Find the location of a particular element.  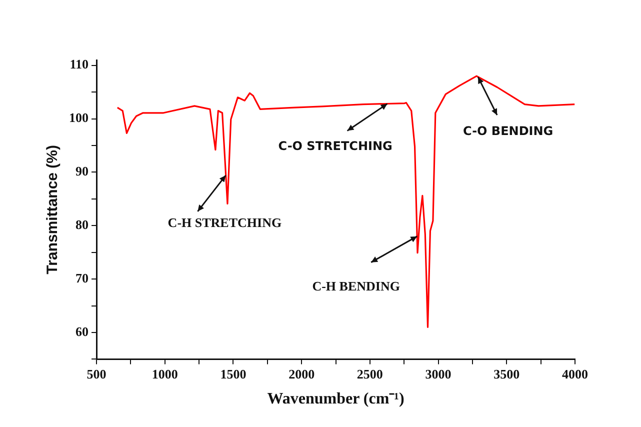

x-axis-title: Wavenumber (cm⁻¹) is located at coordinates (335, 399).